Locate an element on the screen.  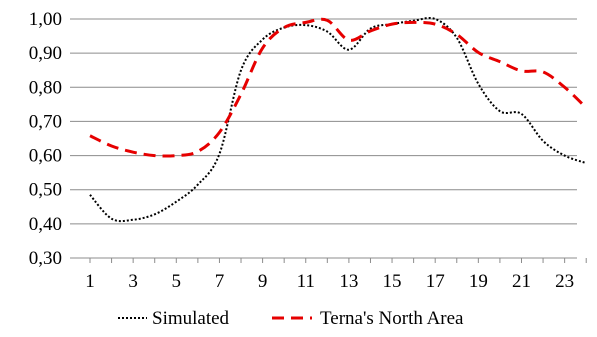
y-axis-tick-labels: 1,00 0,90 0,80 0,70 0,60 0,50 0,40 0,30 is located at coordinates (45, 139).